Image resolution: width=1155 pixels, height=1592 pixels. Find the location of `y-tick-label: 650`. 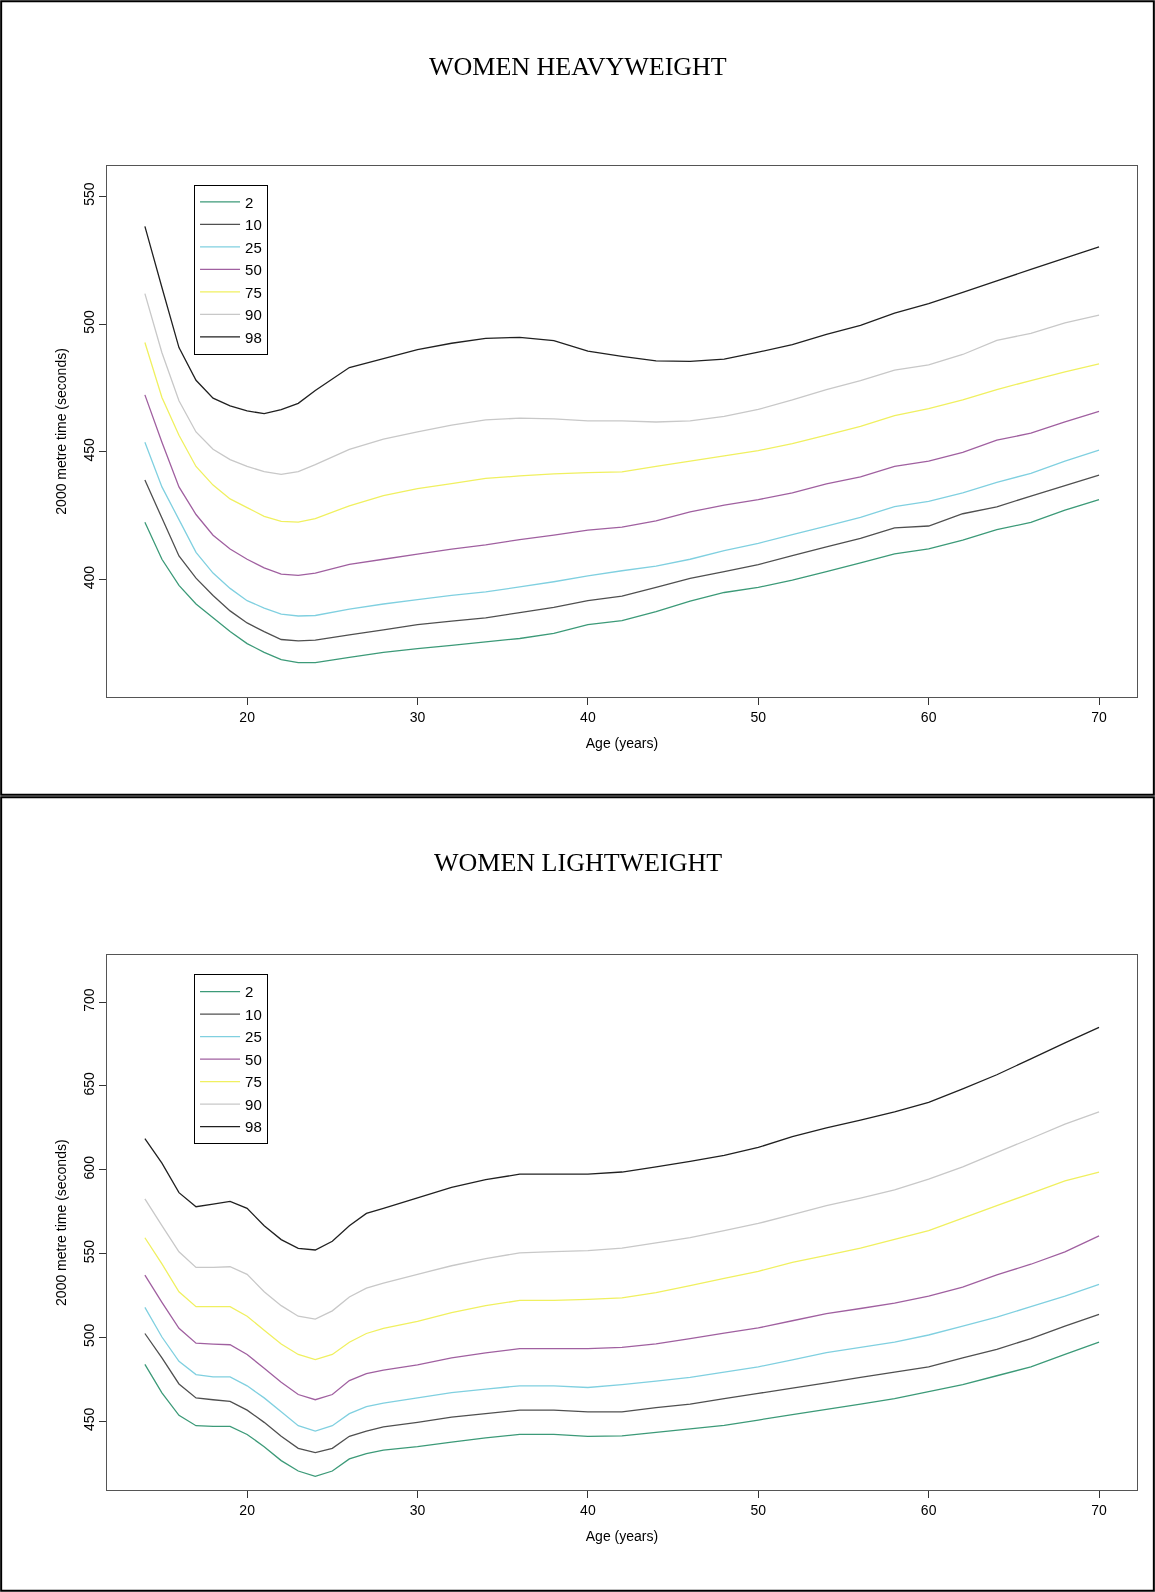

y-tick-label: 650 is located at coordinates (88, 1084).